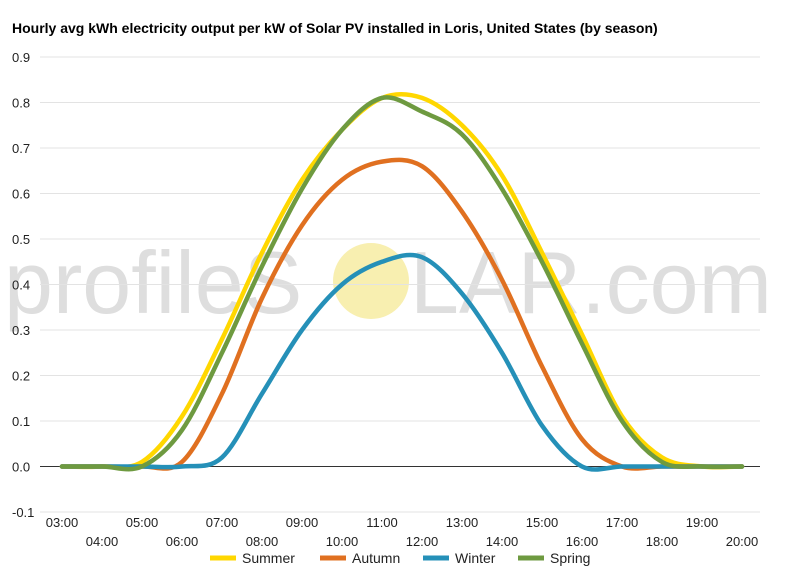  Describe the element at coordinates (21, 467) in the screenshot. I see `y-tick-label: 0.0` at that location.